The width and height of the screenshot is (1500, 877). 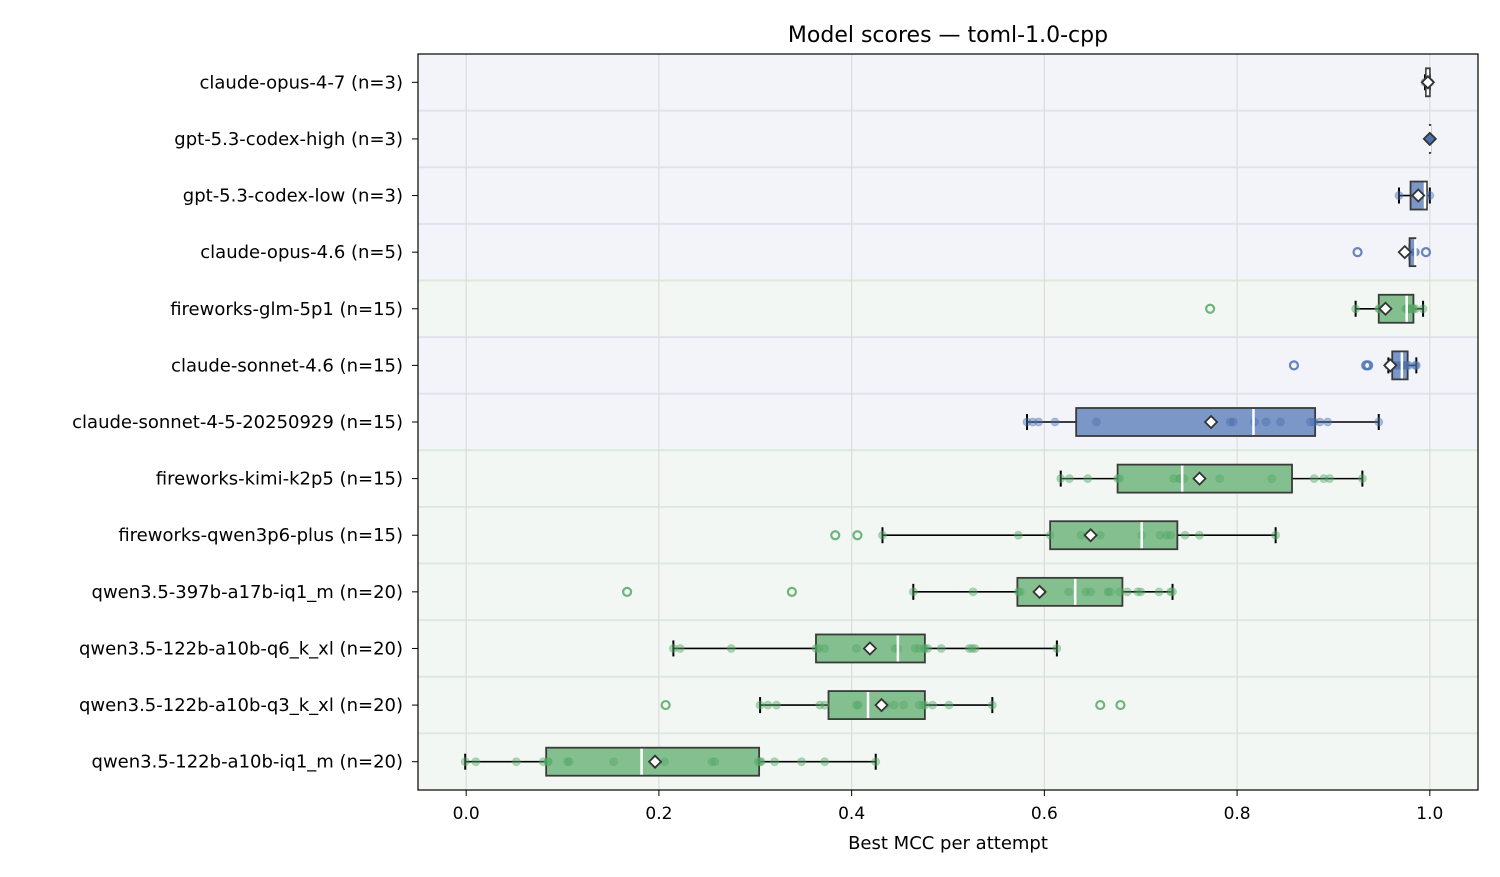 What do you see at coordinates (1044, 814) in the screenshot?
I see `x-tick-label: 0.6` at bounding box center [1044, 814].